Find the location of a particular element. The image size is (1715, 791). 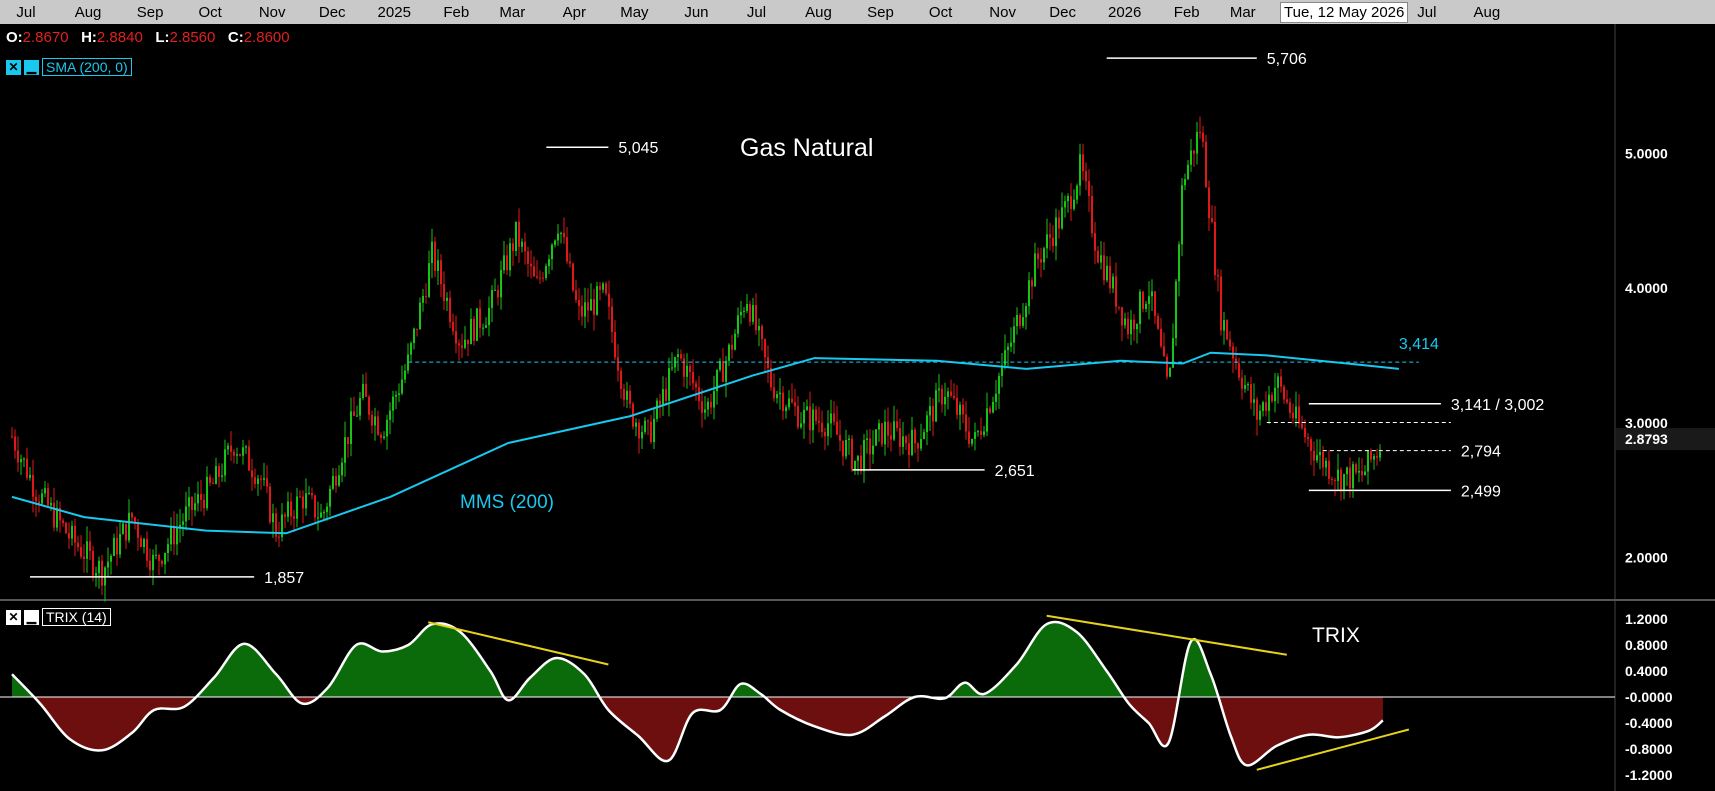

trix-axis-tick: -0.4000 is located at coordinates (1649, 723).